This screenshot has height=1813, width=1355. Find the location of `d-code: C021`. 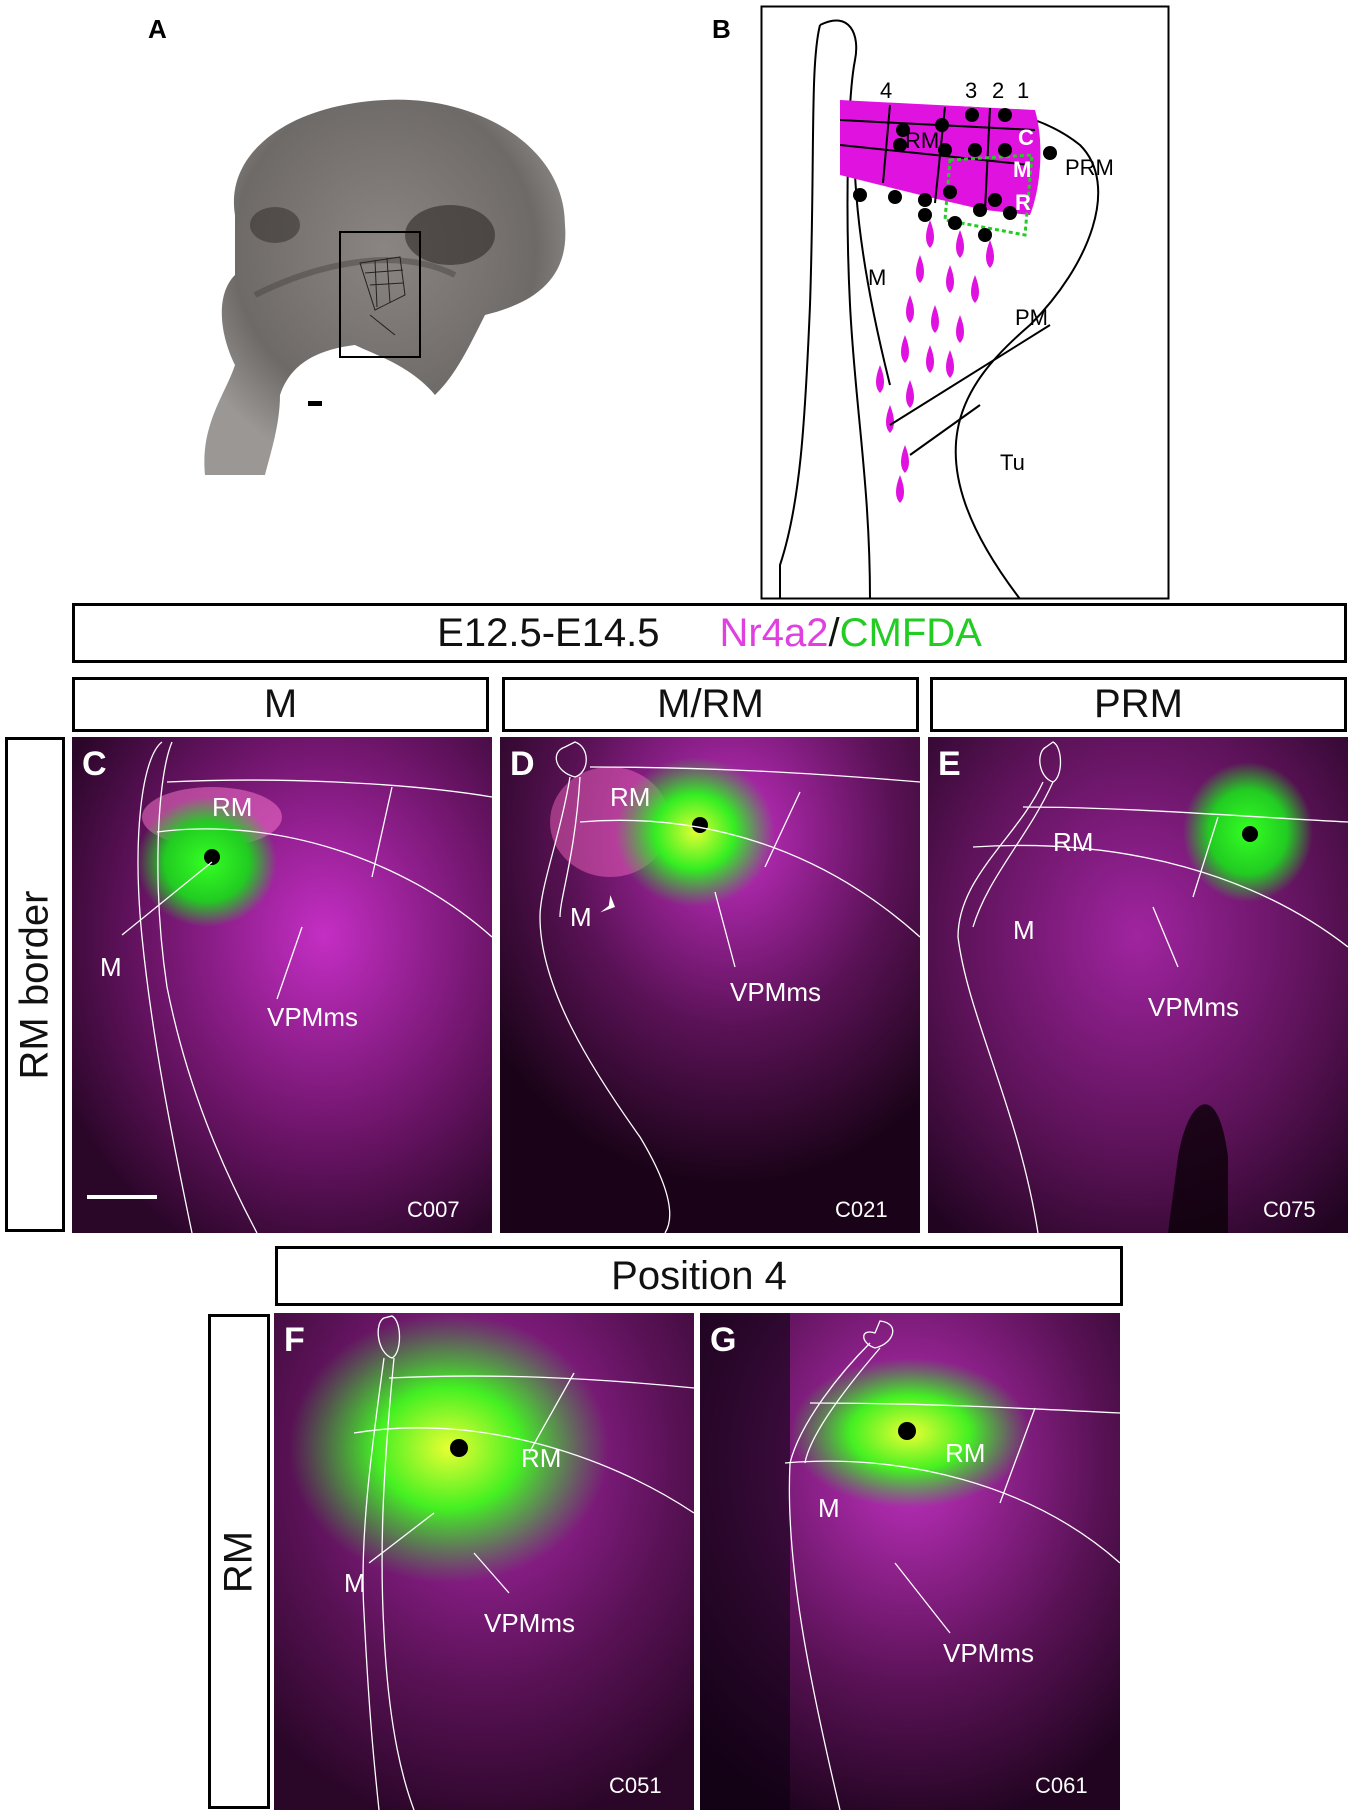

d-code: C021 is located at coordinates (861, 1209).